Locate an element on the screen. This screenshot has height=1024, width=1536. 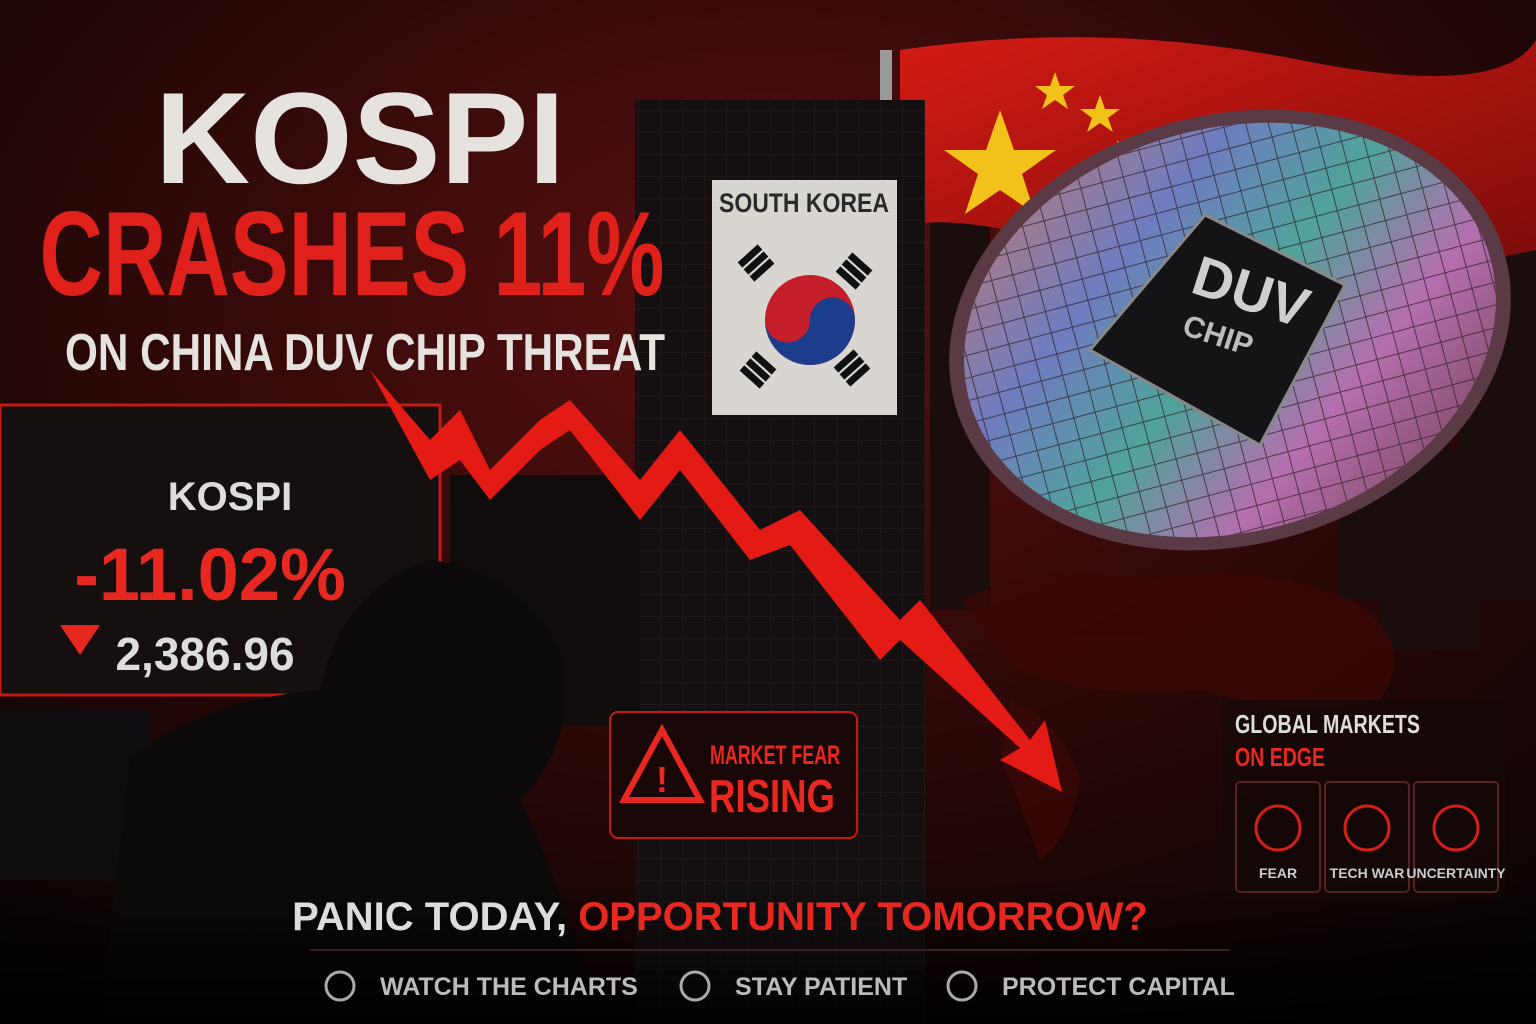
sign-text: SOUTH KOREA is located at coordinates (804, 203).